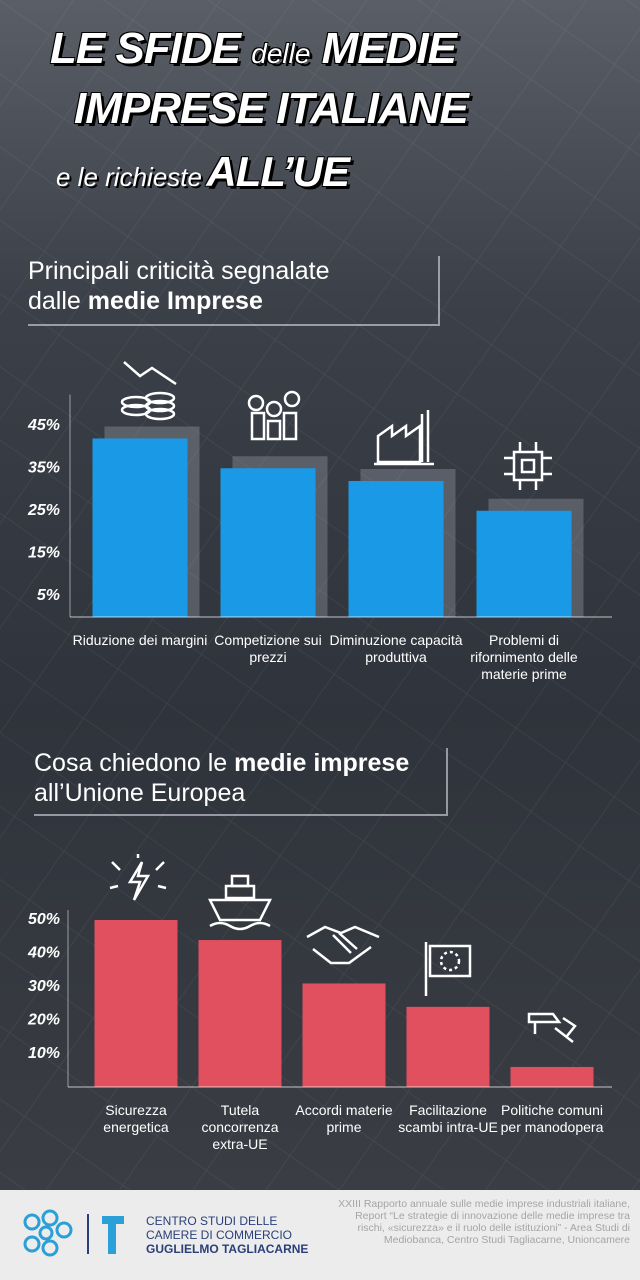 The width and height of the screenshot is (640, 1280). Describe the element at coordinates (140, 793) in the screenshot. I see `heading-part: all’Unione Europea` at that location.